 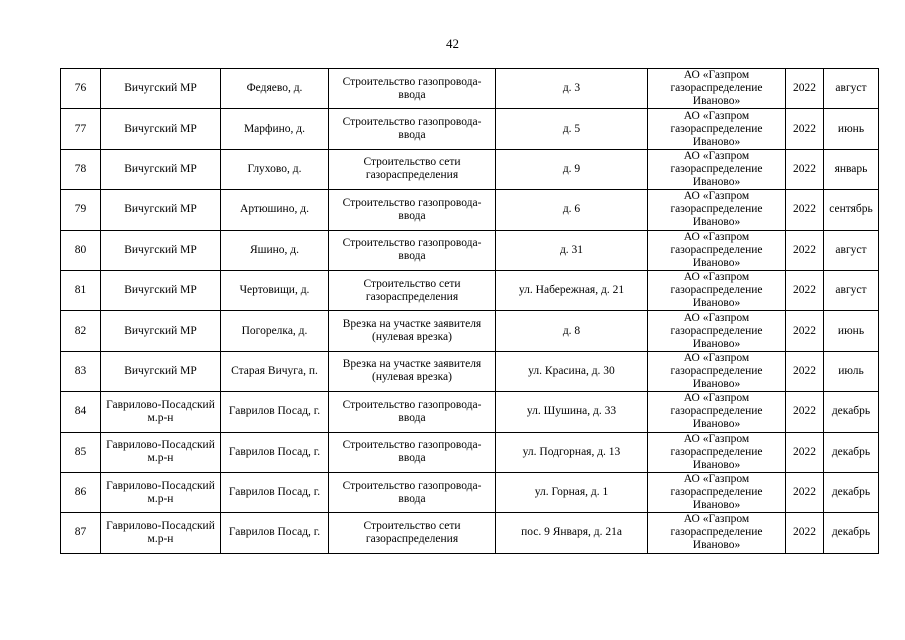 I want to click on cell-locality: Погорелка, д., so click(x=274, y=331).